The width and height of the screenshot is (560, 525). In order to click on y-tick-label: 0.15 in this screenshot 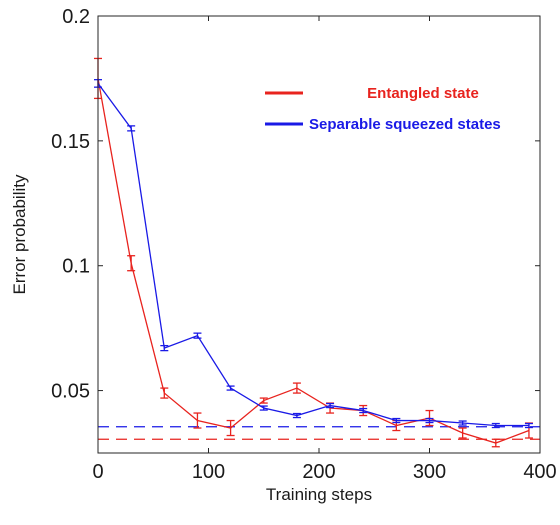, I will do `click(70, 142)`.